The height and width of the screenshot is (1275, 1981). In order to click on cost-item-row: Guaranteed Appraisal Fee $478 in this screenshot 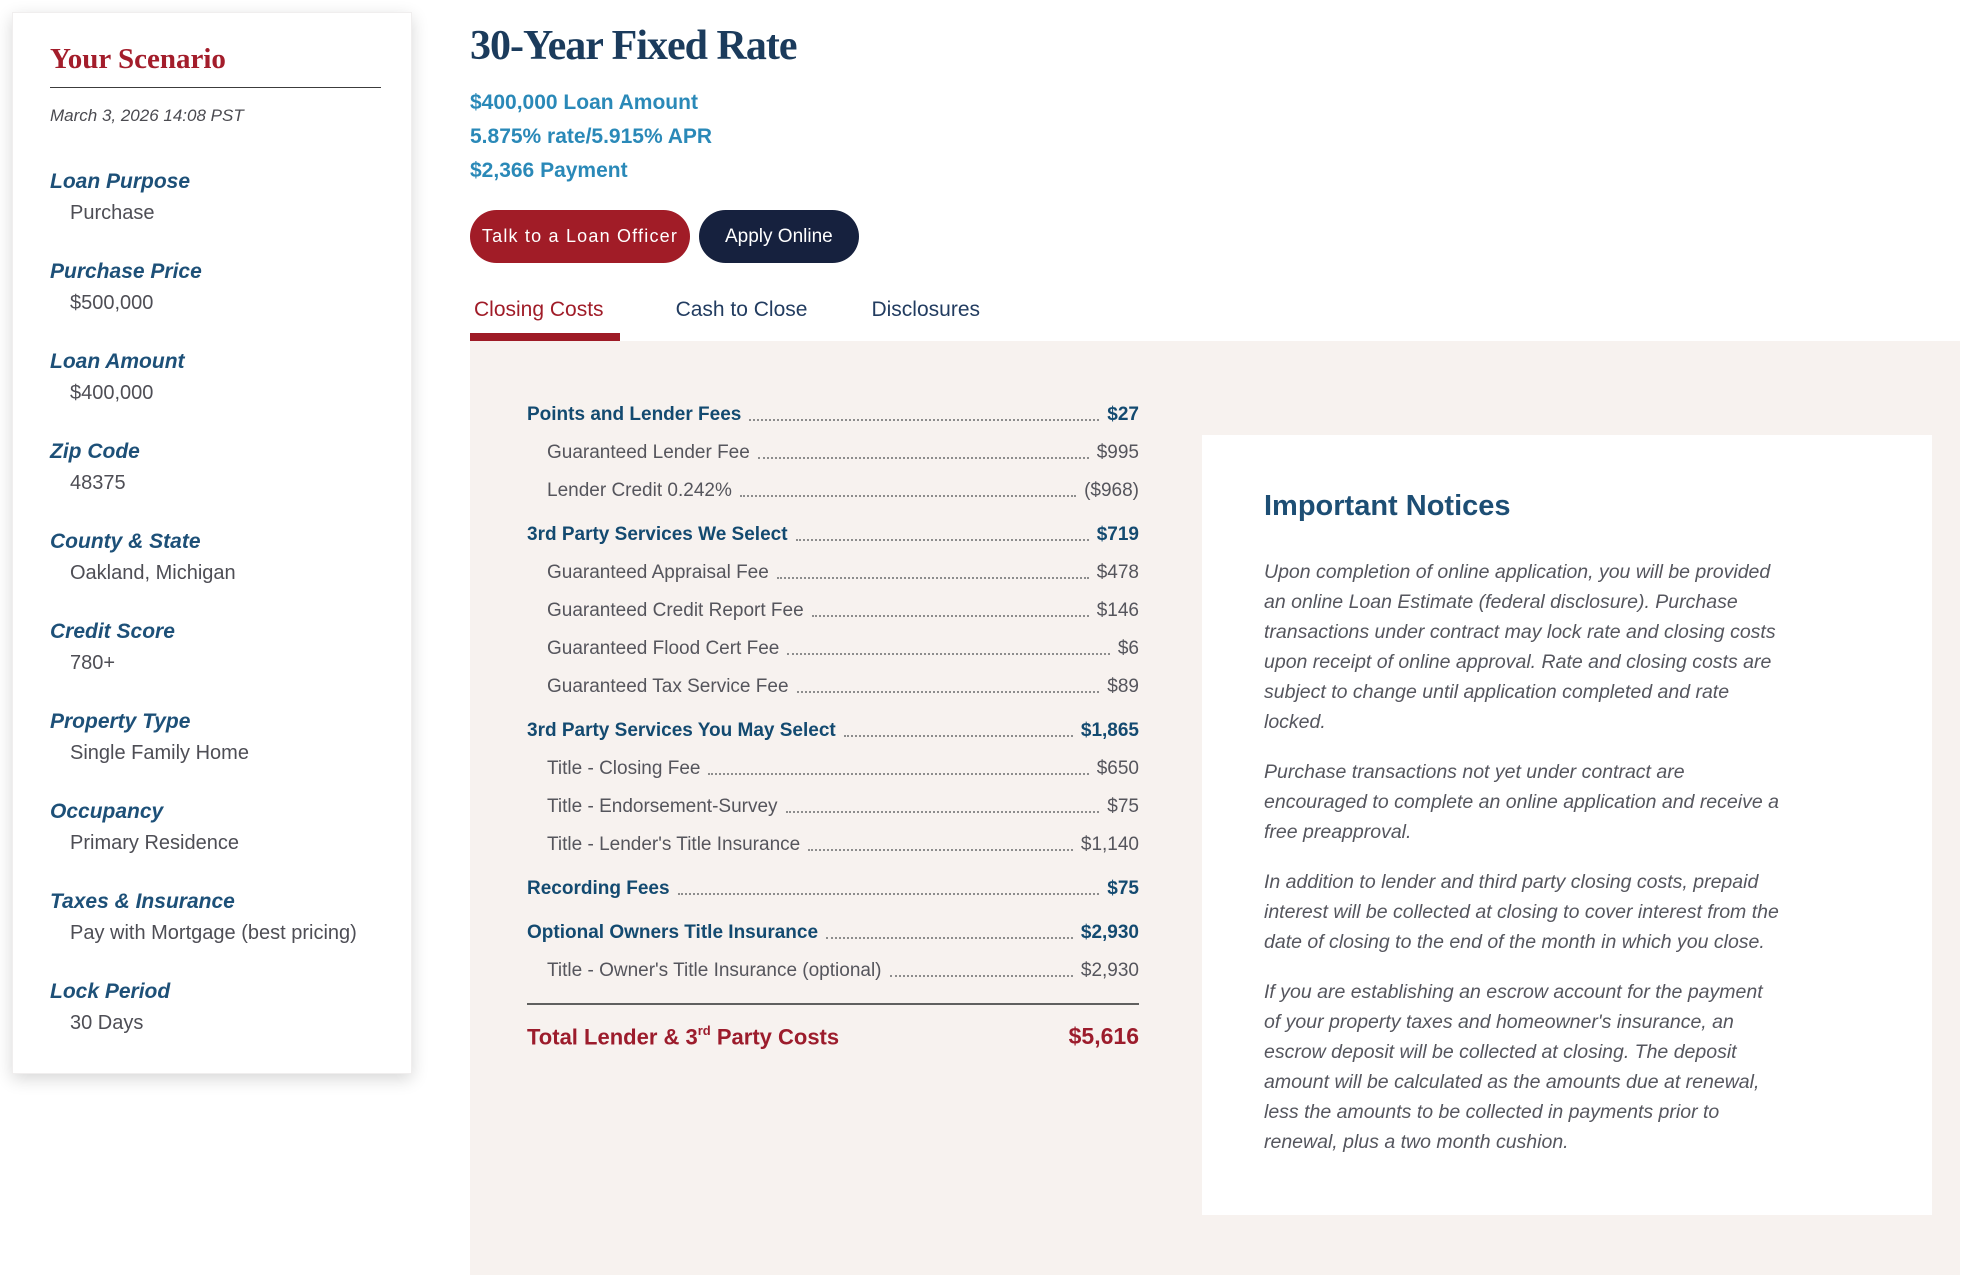, I will do `click(843, 572)`.